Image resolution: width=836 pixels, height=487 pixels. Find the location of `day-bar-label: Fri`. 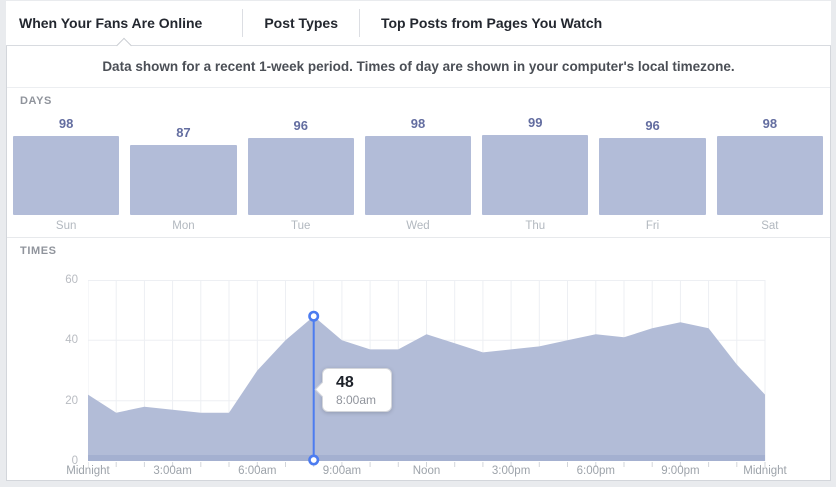

day-bar-label: Fri is located at coordinates (652, 226).